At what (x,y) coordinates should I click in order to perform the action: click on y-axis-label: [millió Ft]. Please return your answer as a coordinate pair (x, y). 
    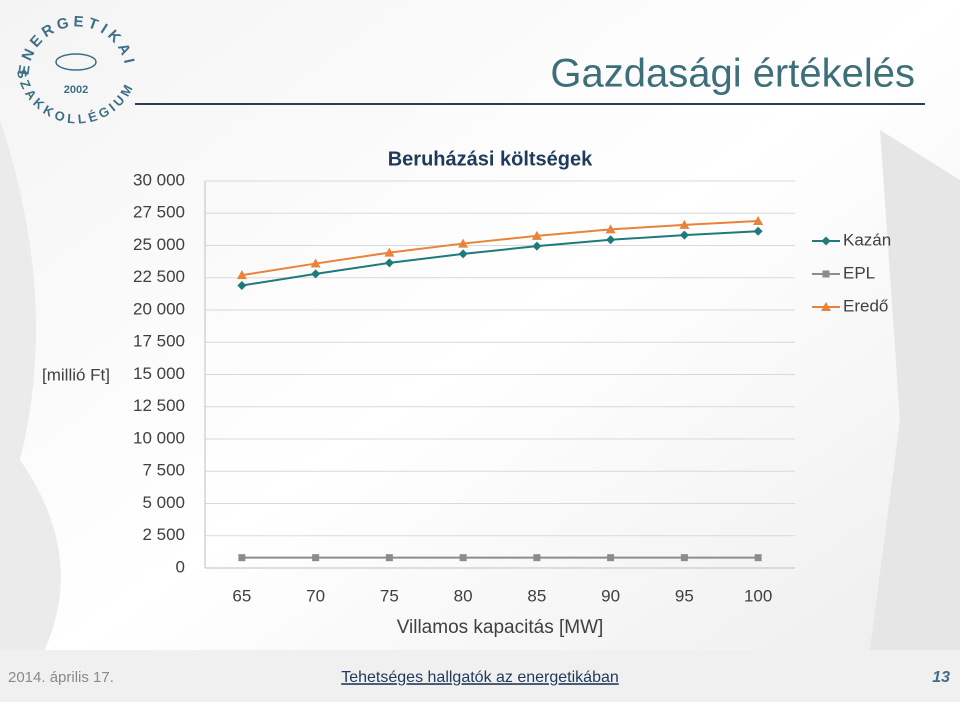
    Looking at the image, I should click on (76, 374).